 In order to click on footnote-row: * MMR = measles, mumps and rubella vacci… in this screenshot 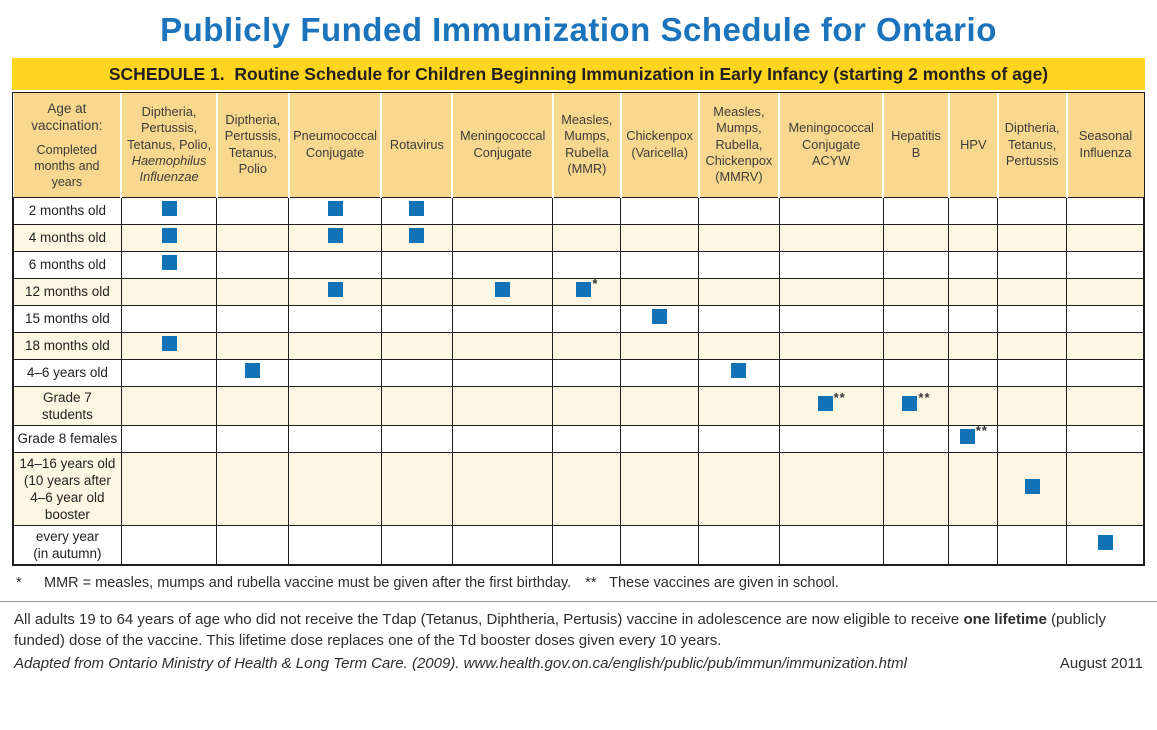, I will do `click(579, 583)`.